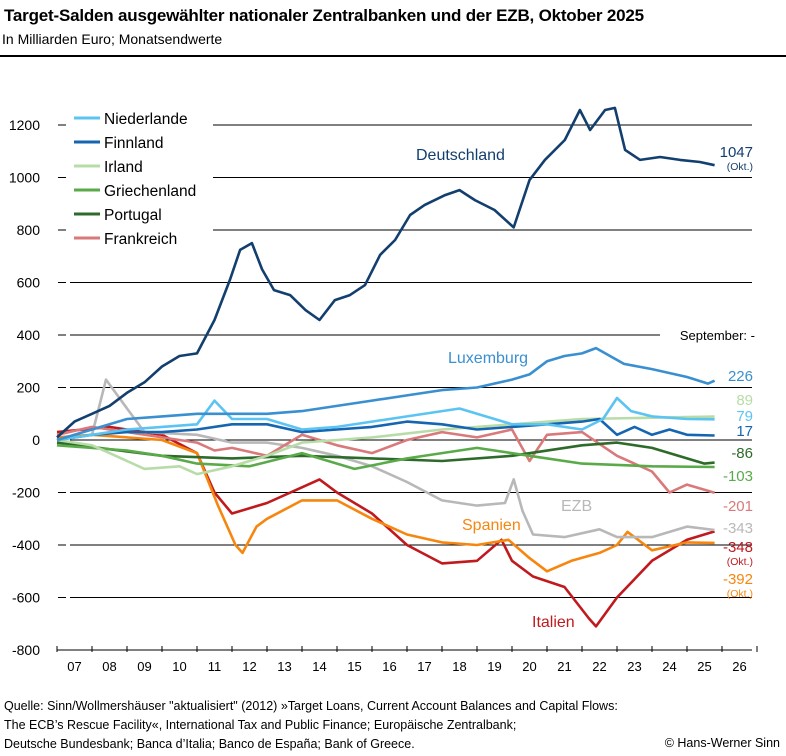 The width and height of the screenshot is (786, 756). I want to click on x-tick-label: 11, so click(215, 666).